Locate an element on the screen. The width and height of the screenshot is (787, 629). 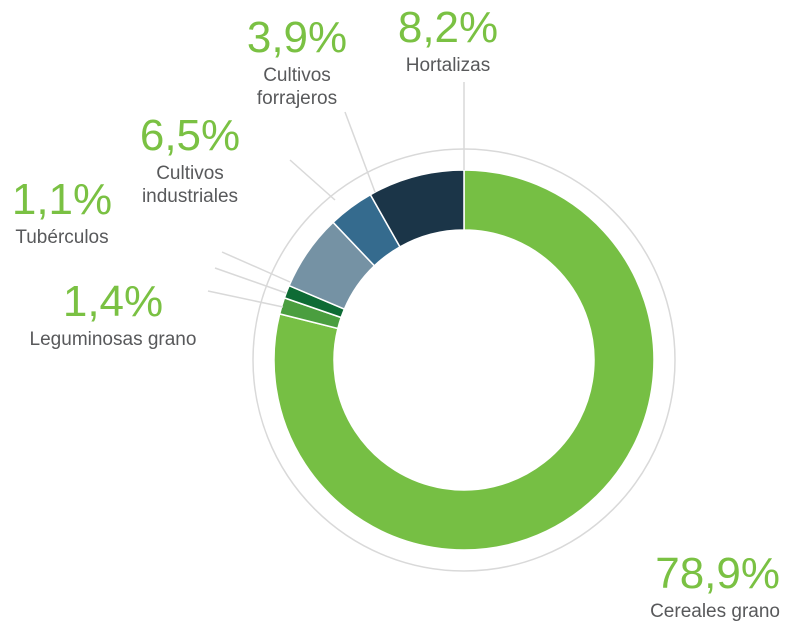
value-label: 6,5% is located at coordinates (190, 135).